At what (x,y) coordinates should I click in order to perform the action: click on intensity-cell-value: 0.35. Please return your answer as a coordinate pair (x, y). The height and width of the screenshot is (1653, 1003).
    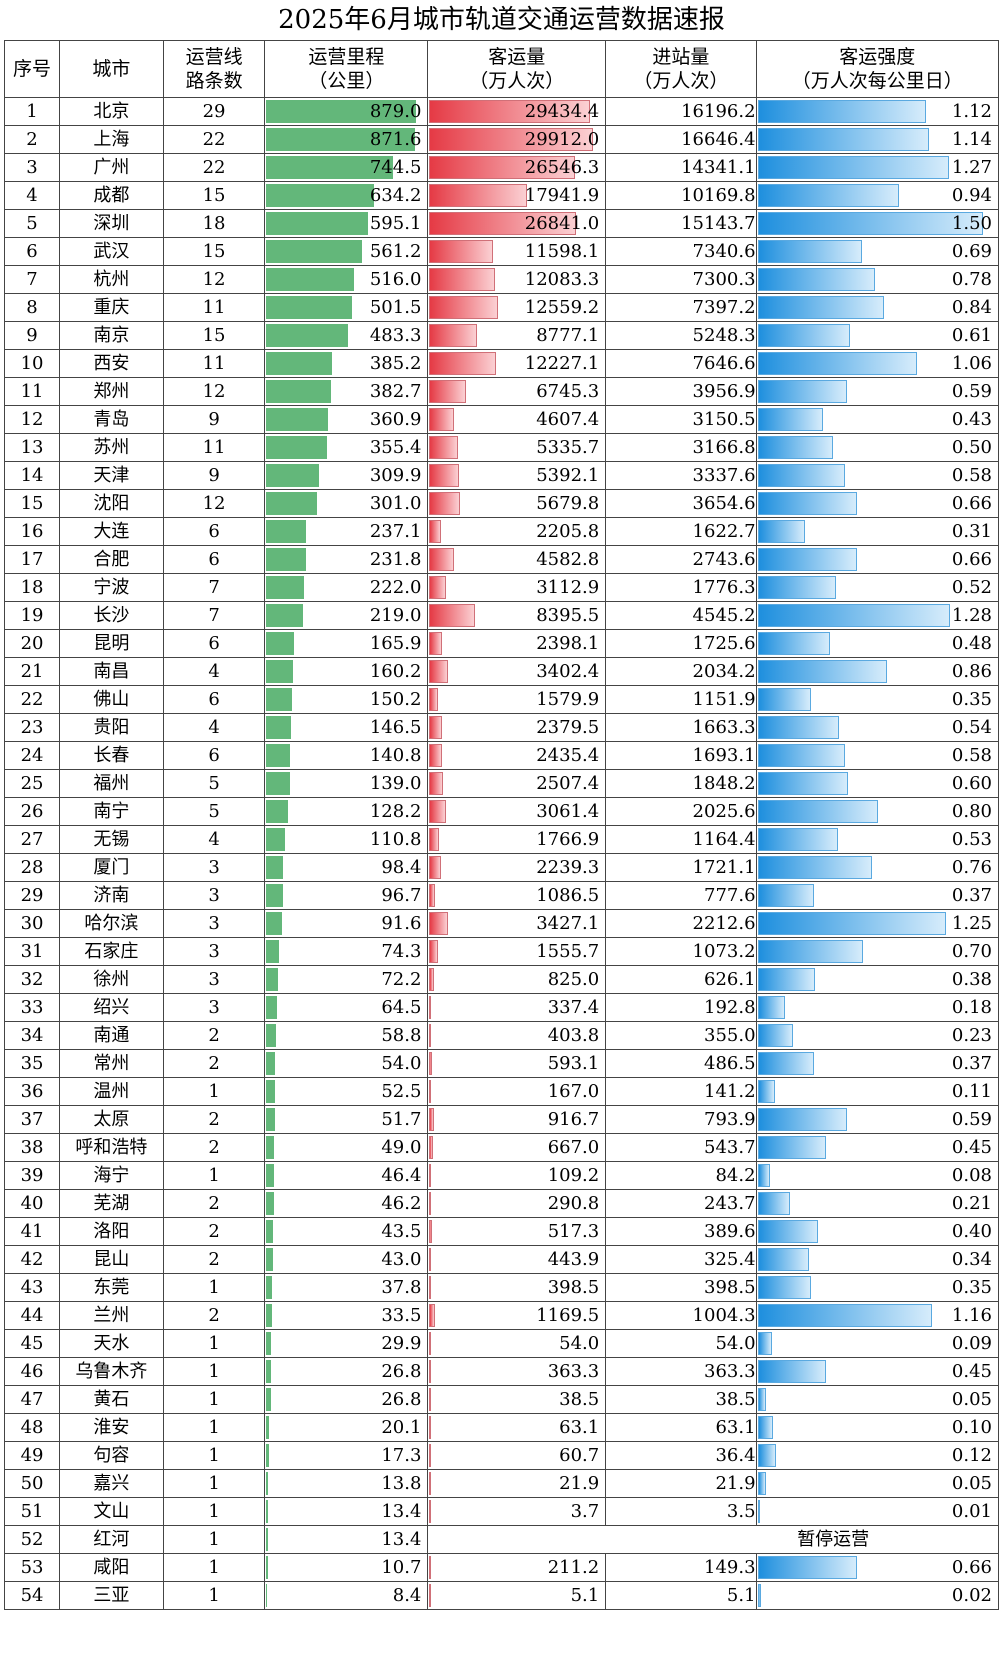
    Looking at the image, I should click on (971, 699).